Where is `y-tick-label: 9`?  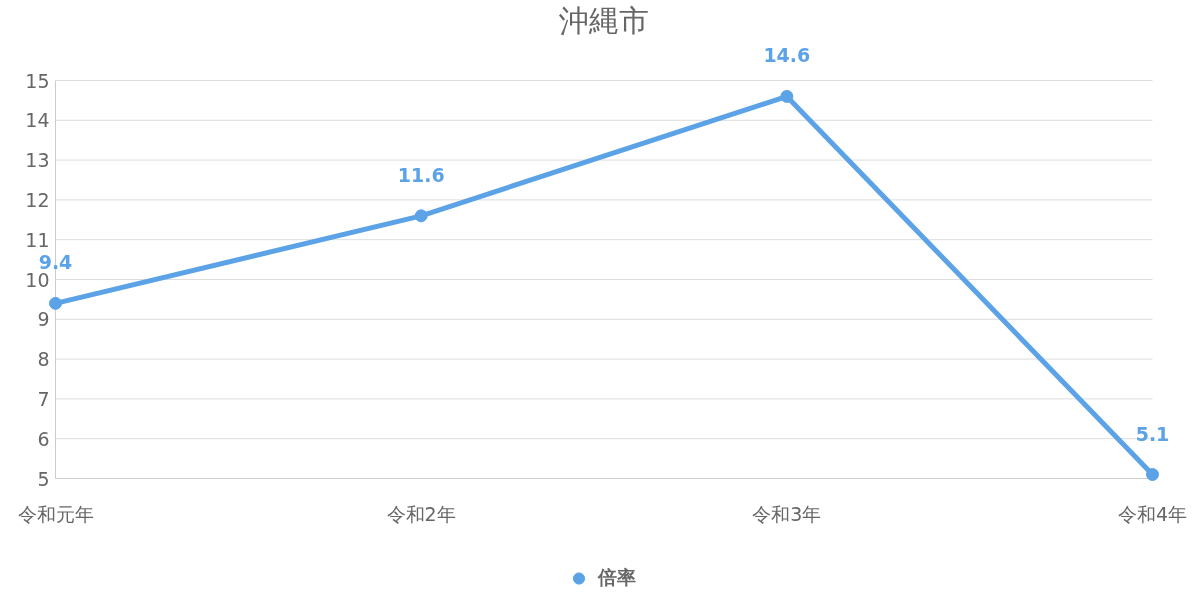 y-tick-label: 9 is located at coordinates (43, 319).